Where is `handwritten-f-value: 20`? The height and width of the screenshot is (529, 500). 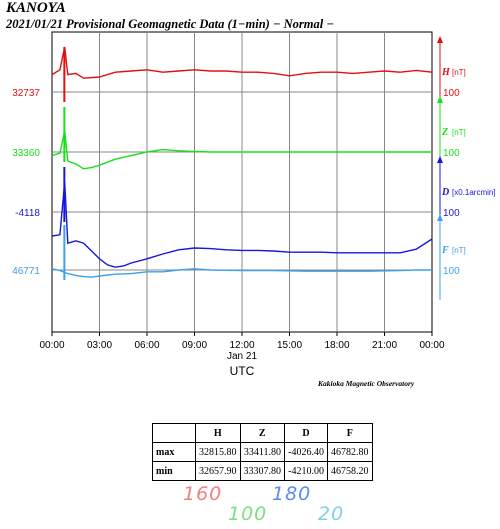 handwritten-f-value: 20 is located at coordinates (331, 514).